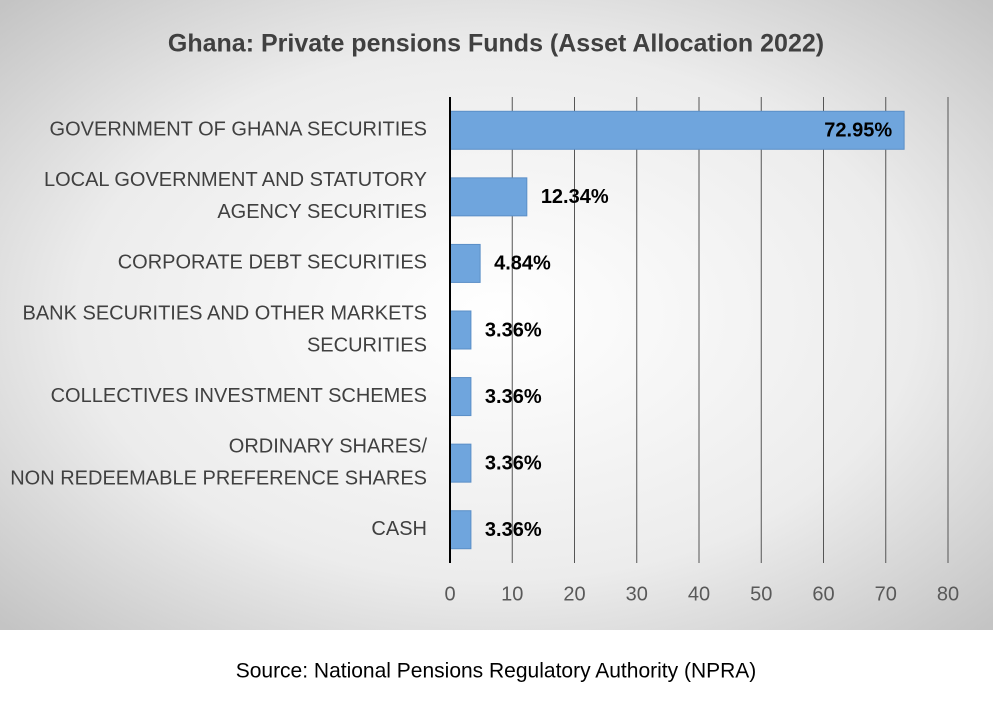 The width and height of the screenshot is (993, 707). Describe the element at coordinates (637, 594) in the screenshot. I see `x-tick-label: 30` at that location.